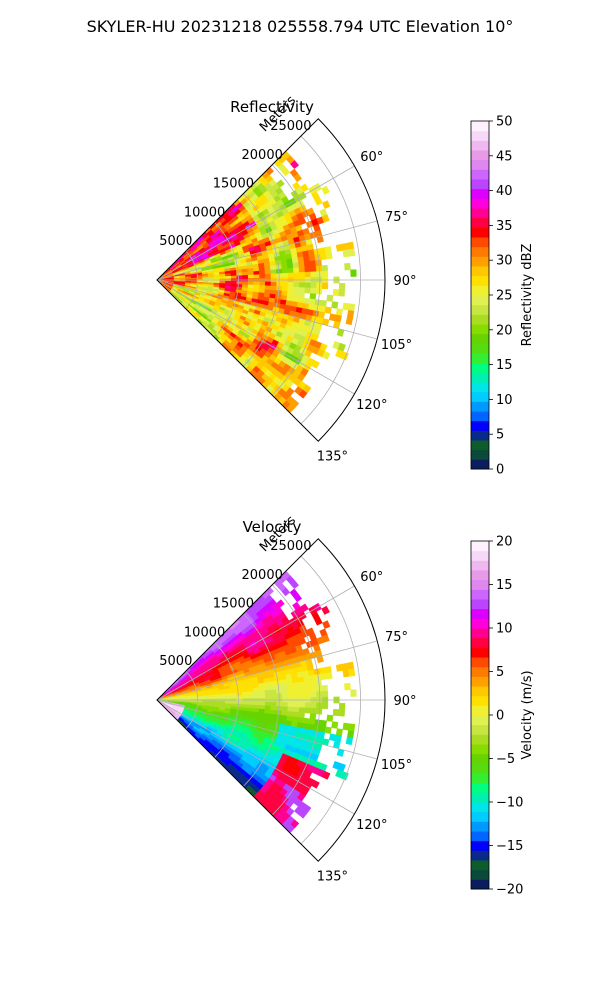  What do you see at coordinates (504, 400) in the screenshot?
I see `colorbar-tick-label: 10` at bounding box center [504, 400].